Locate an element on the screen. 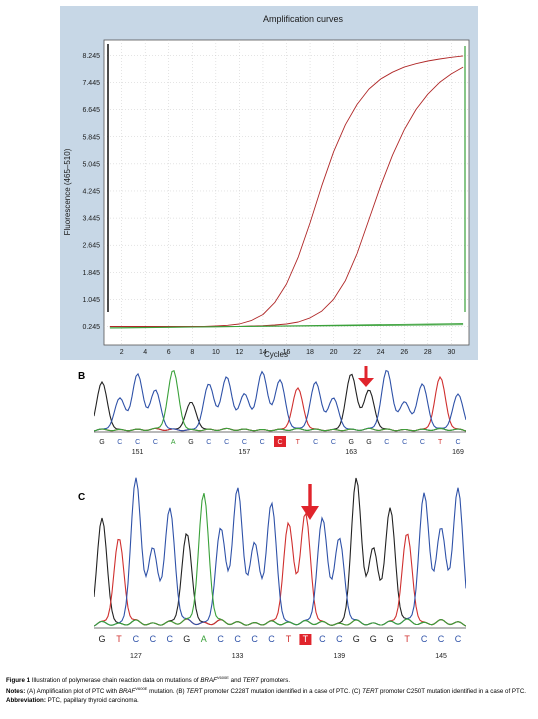 Image resolution: width=538 pixels, height=719 pixels. y-tick-label: 7.445 is located at coordinates (91, 83).